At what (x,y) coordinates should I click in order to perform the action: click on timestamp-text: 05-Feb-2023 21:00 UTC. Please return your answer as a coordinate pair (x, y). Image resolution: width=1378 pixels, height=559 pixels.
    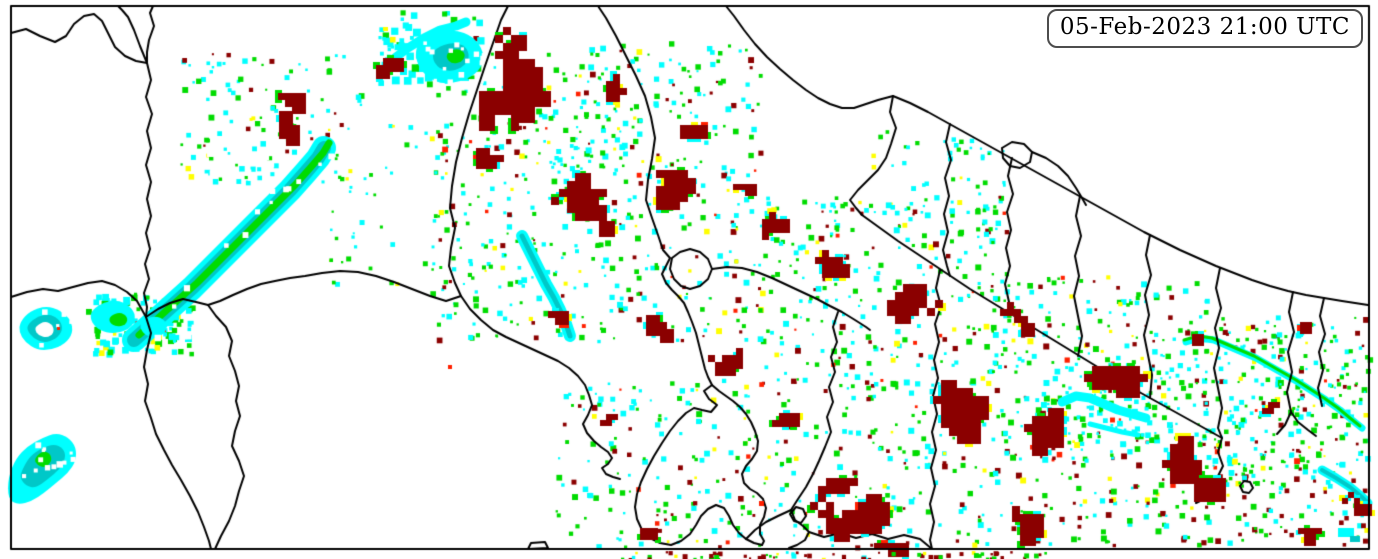
    Looking at the image, I should click on (1204, 27).